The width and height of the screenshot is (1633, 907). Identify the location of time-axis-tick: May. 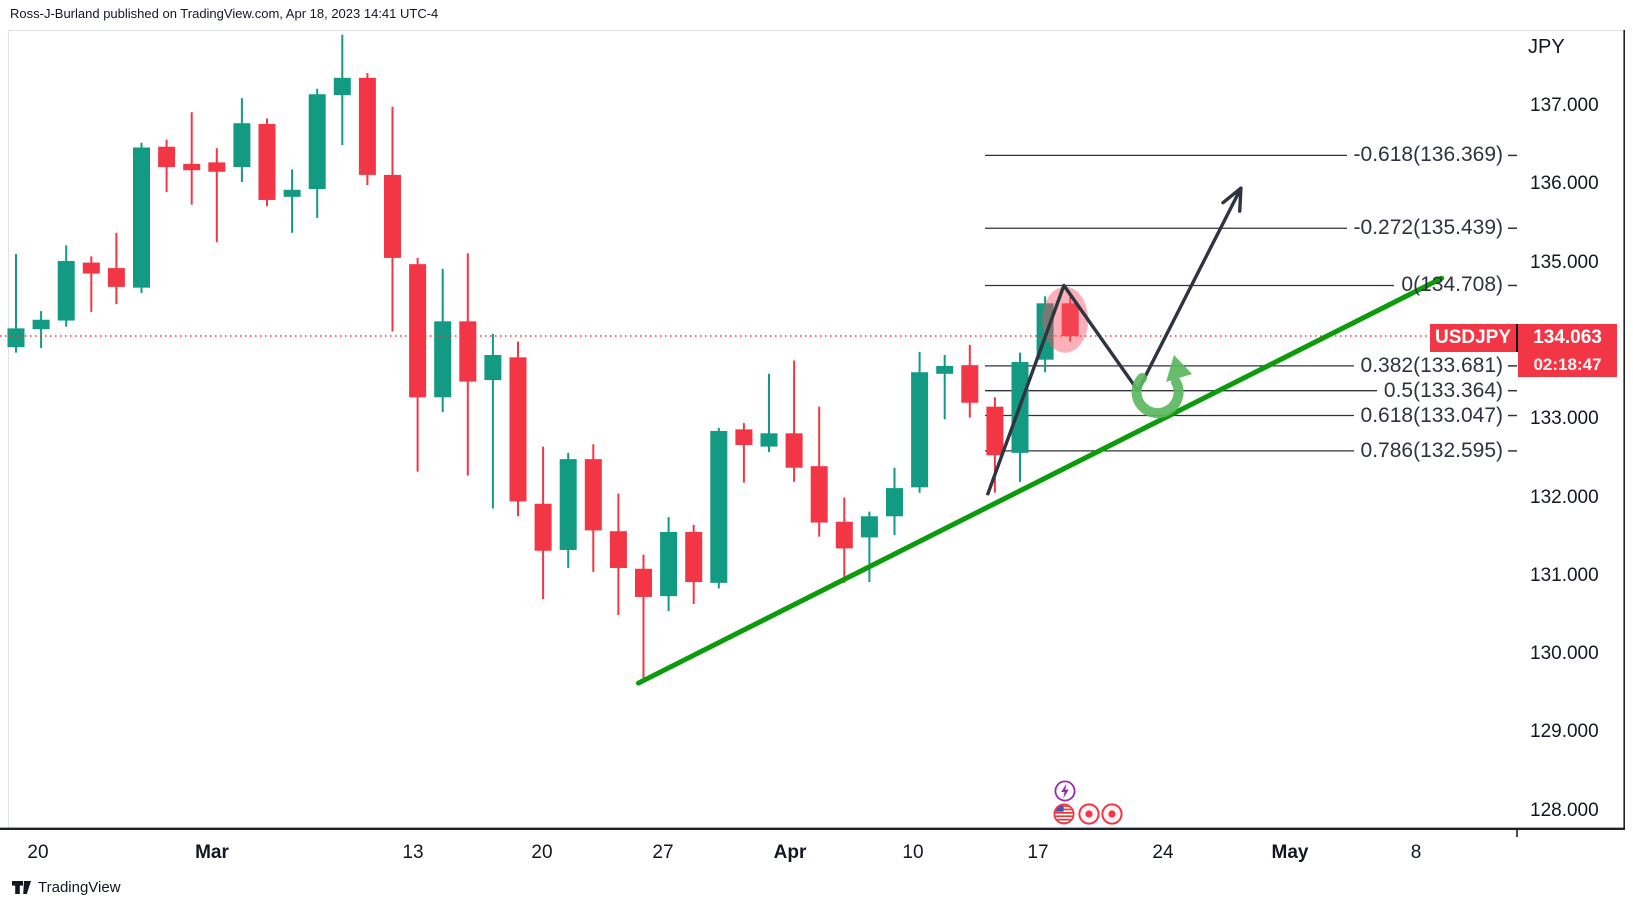
(1290, 852).